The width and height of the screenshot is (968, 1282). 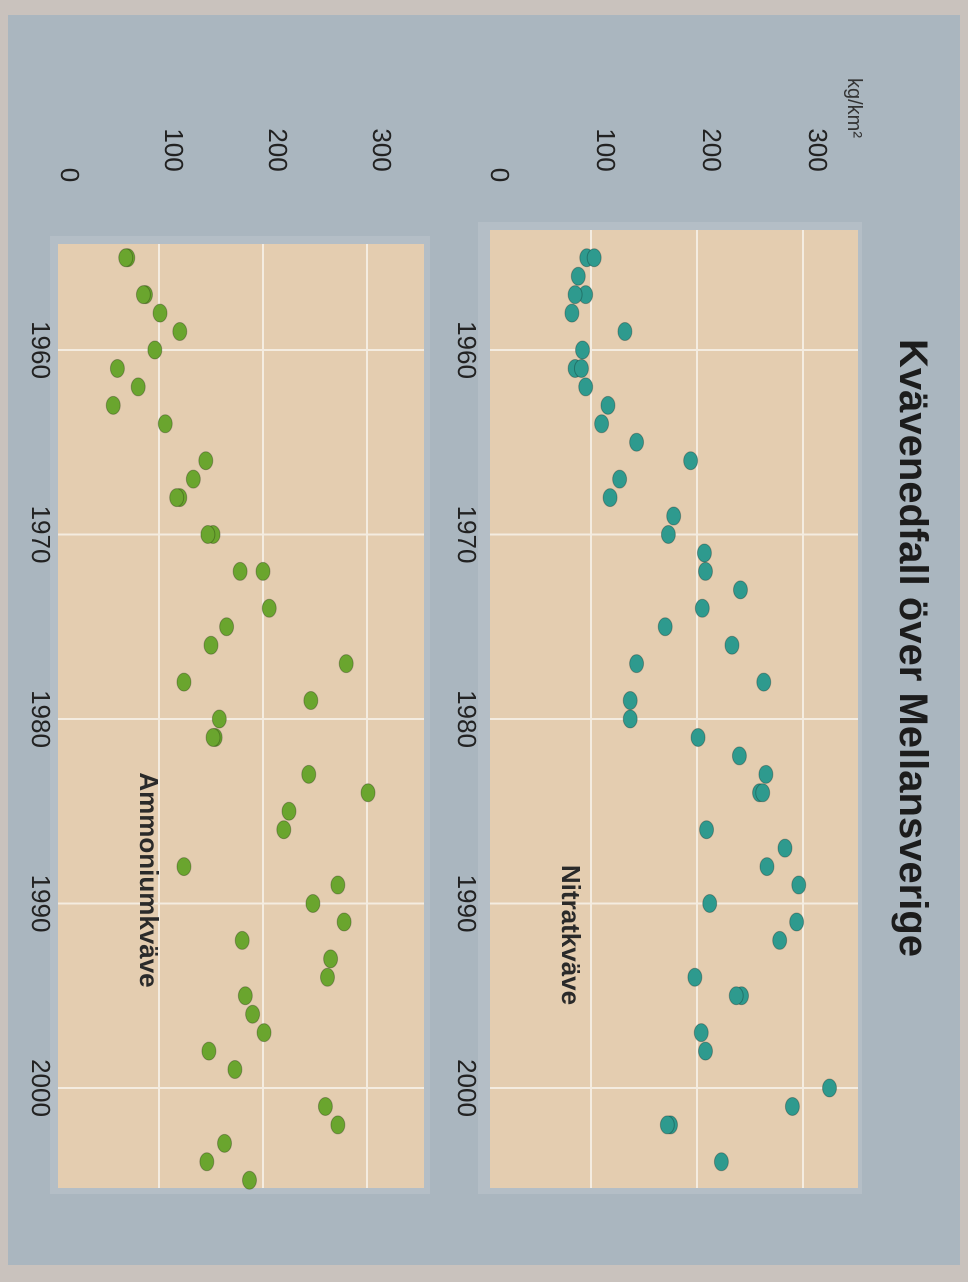 I want to click on chart-title: Kvävenedfall över Mellansverige, so click(x=913, y=648).